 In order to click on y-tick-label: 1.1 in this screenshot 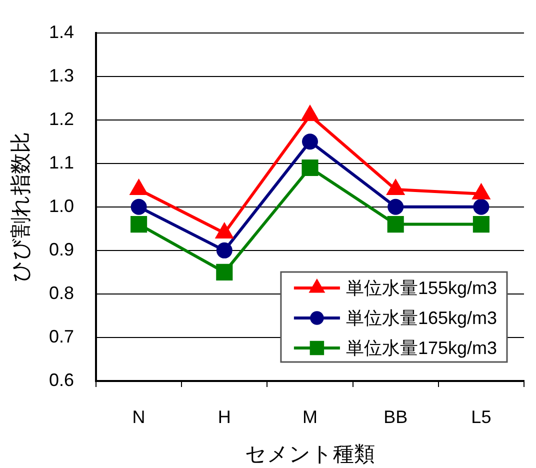, I will do `click(61, 162)`.